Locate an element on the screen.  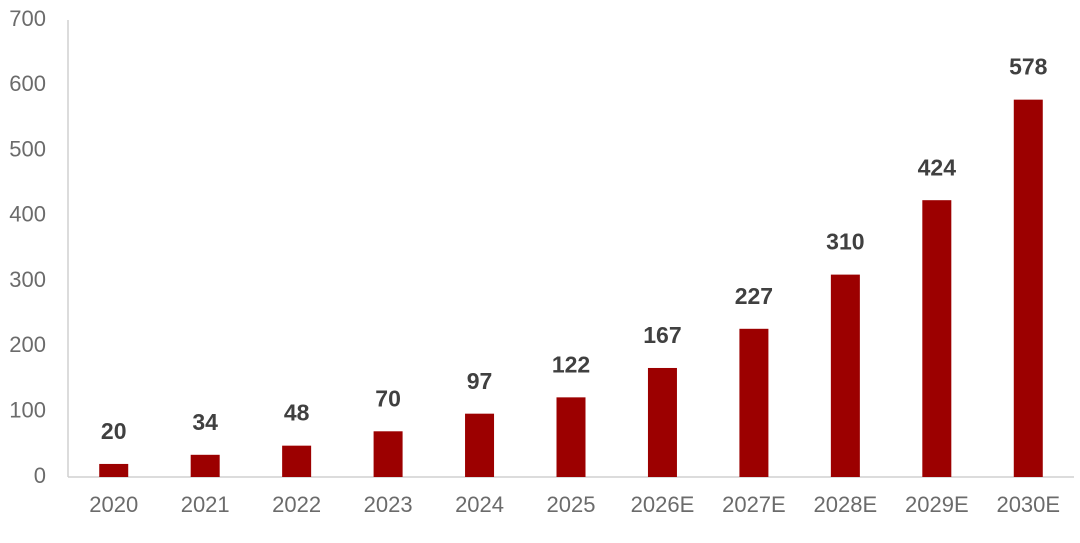
x-tick-label: 2025 is located at coordinates (571, 504).